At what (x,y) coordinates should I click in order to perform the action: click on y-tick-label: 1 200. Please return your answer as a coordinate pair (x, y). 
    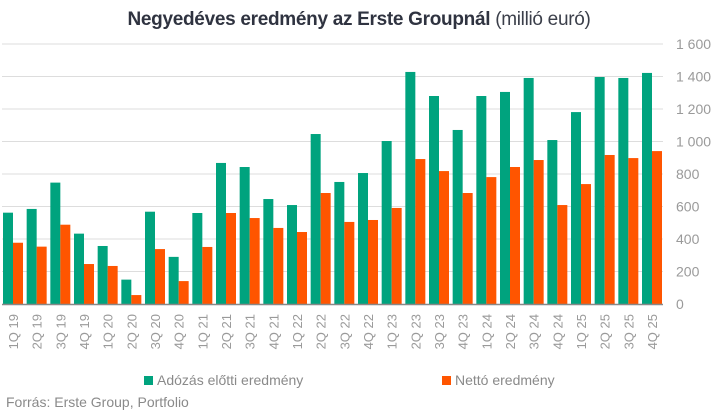
    Looking at the image, I should click on (693, 109).